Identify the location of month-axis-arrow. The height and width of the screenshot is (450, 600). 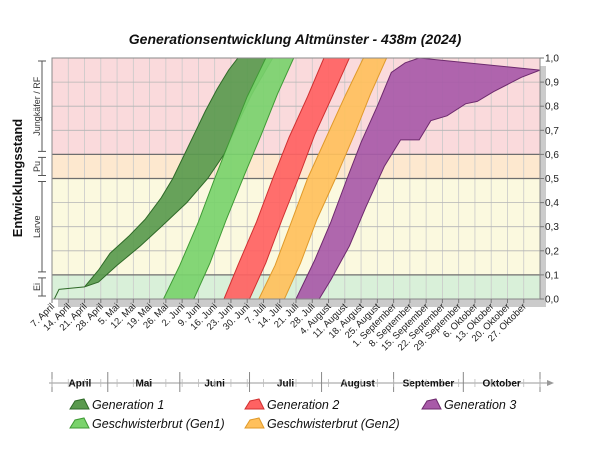
(550, 383).